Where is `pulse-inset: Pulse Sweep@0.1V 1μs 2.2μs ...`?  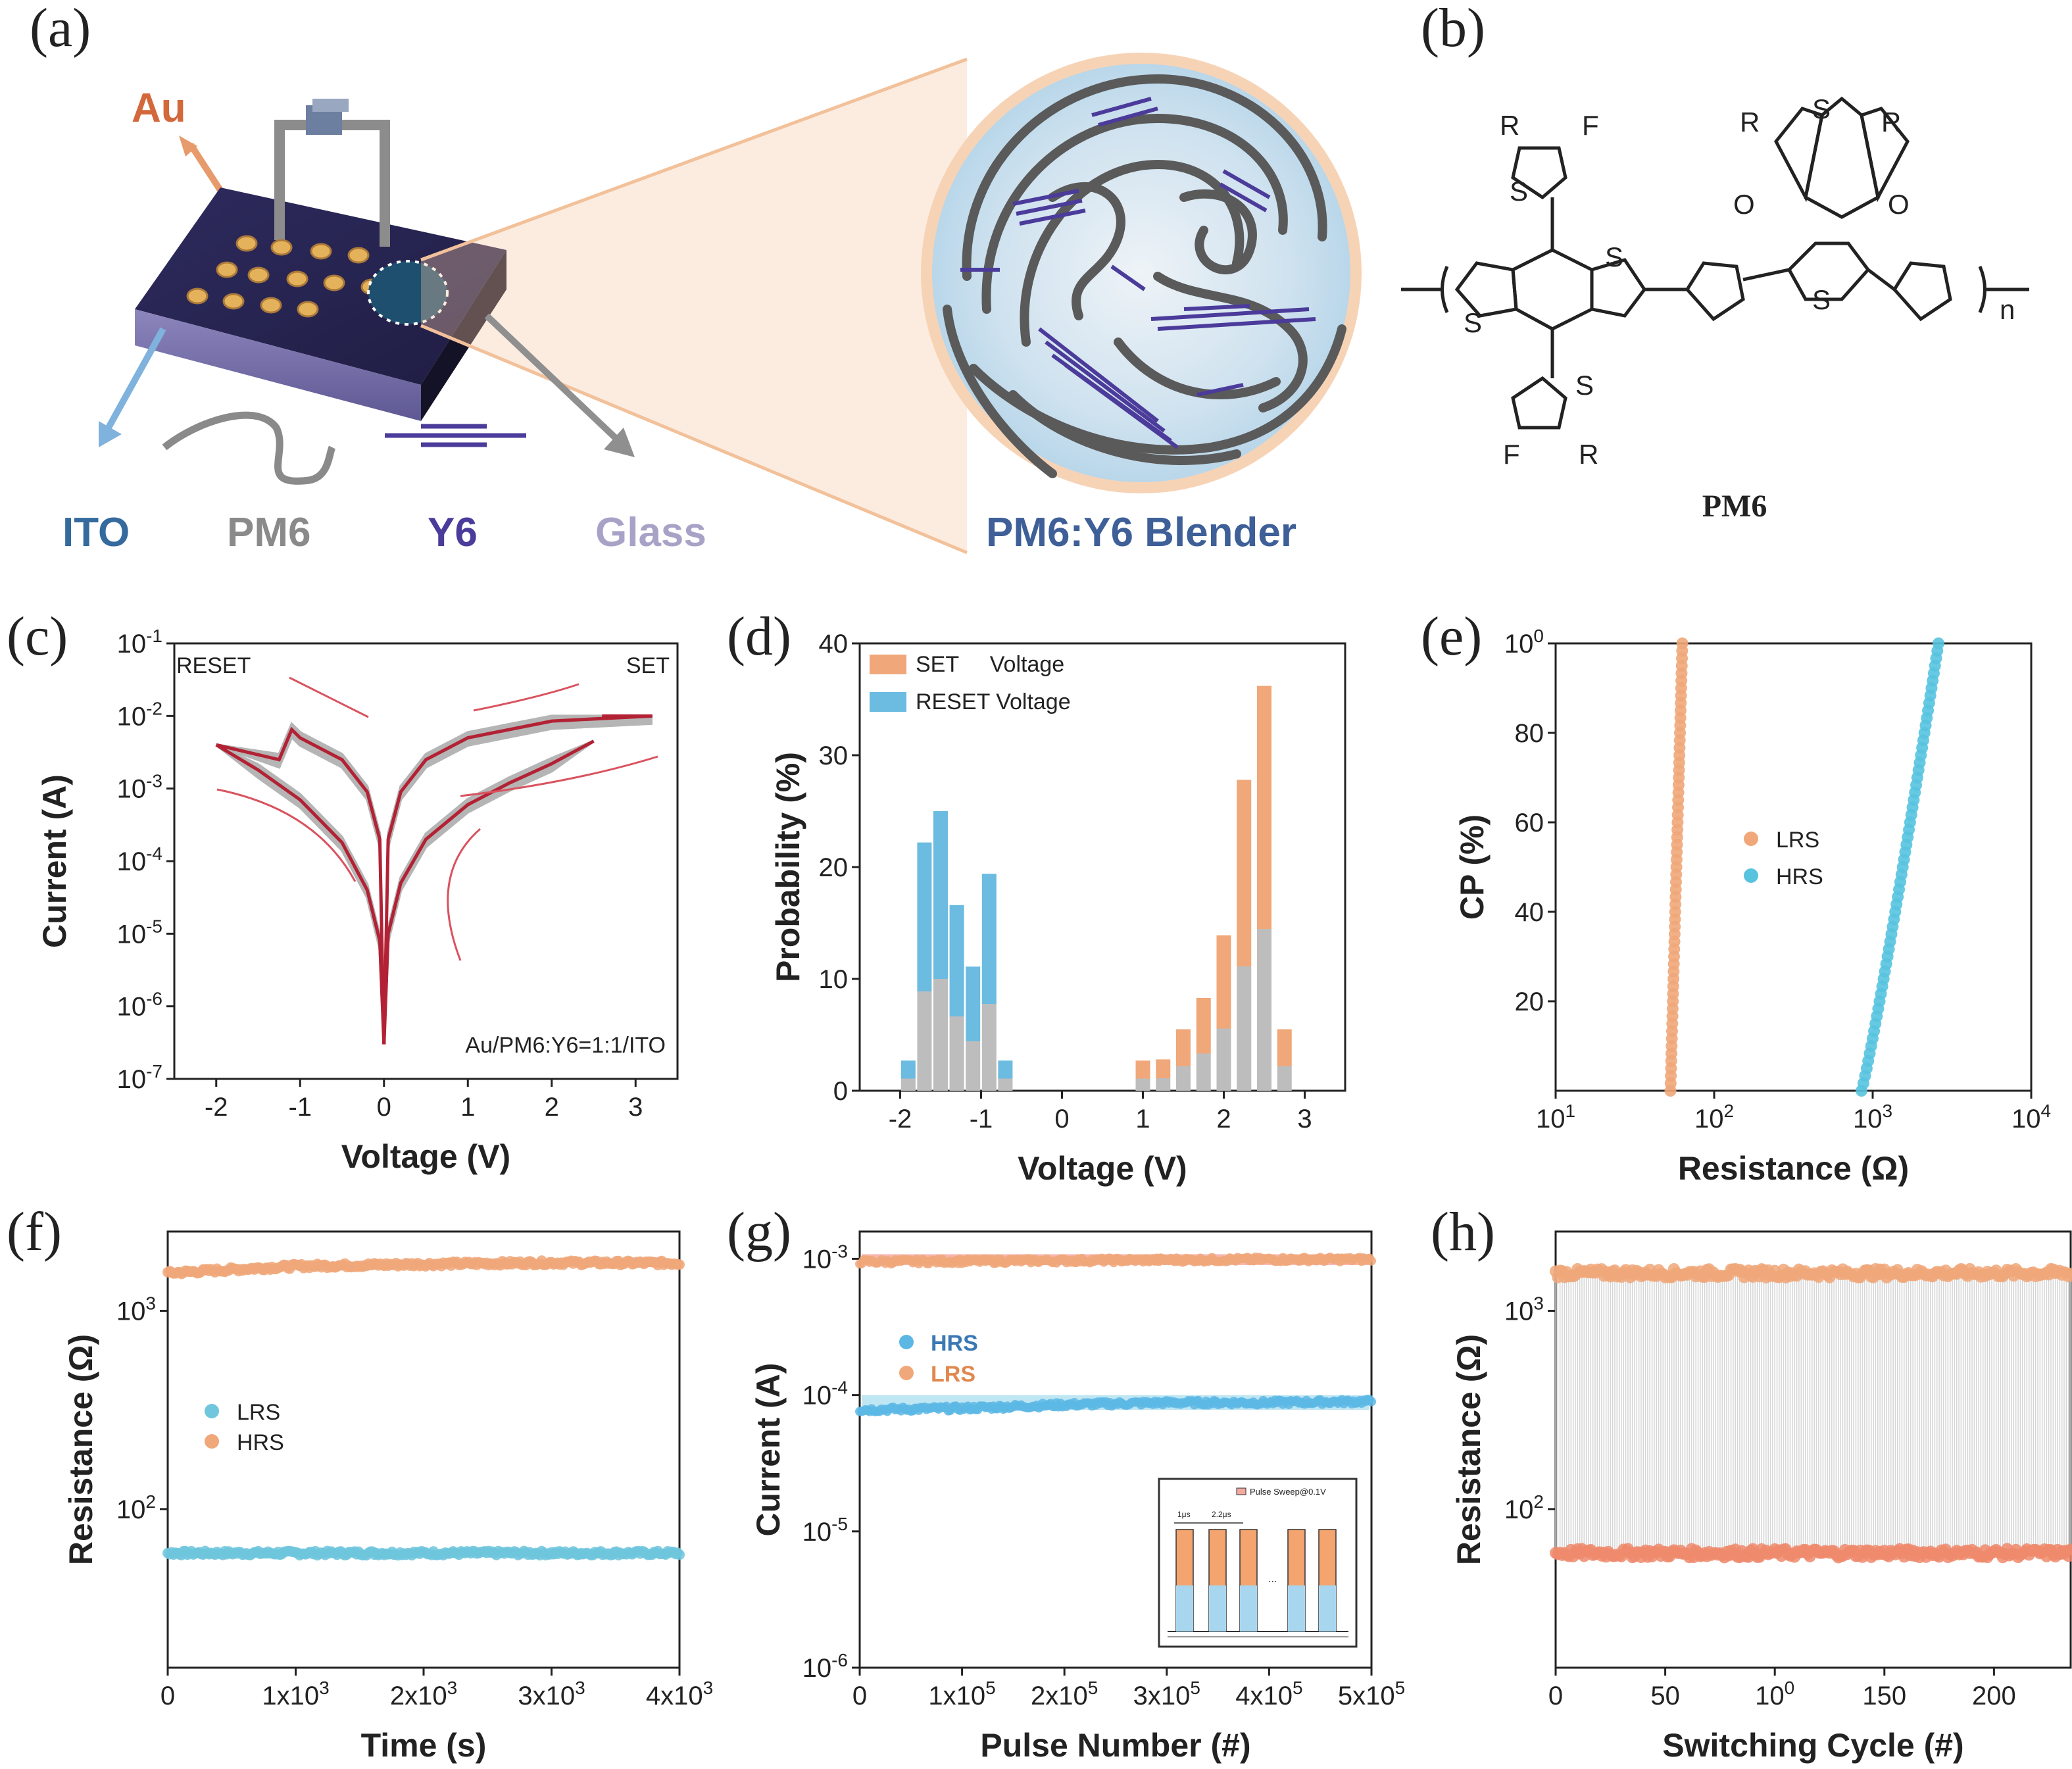 pulse-inset: Pulse Sweep@0.1V 1μs 2.2μs ... is located at coordinates (1258, 1563).